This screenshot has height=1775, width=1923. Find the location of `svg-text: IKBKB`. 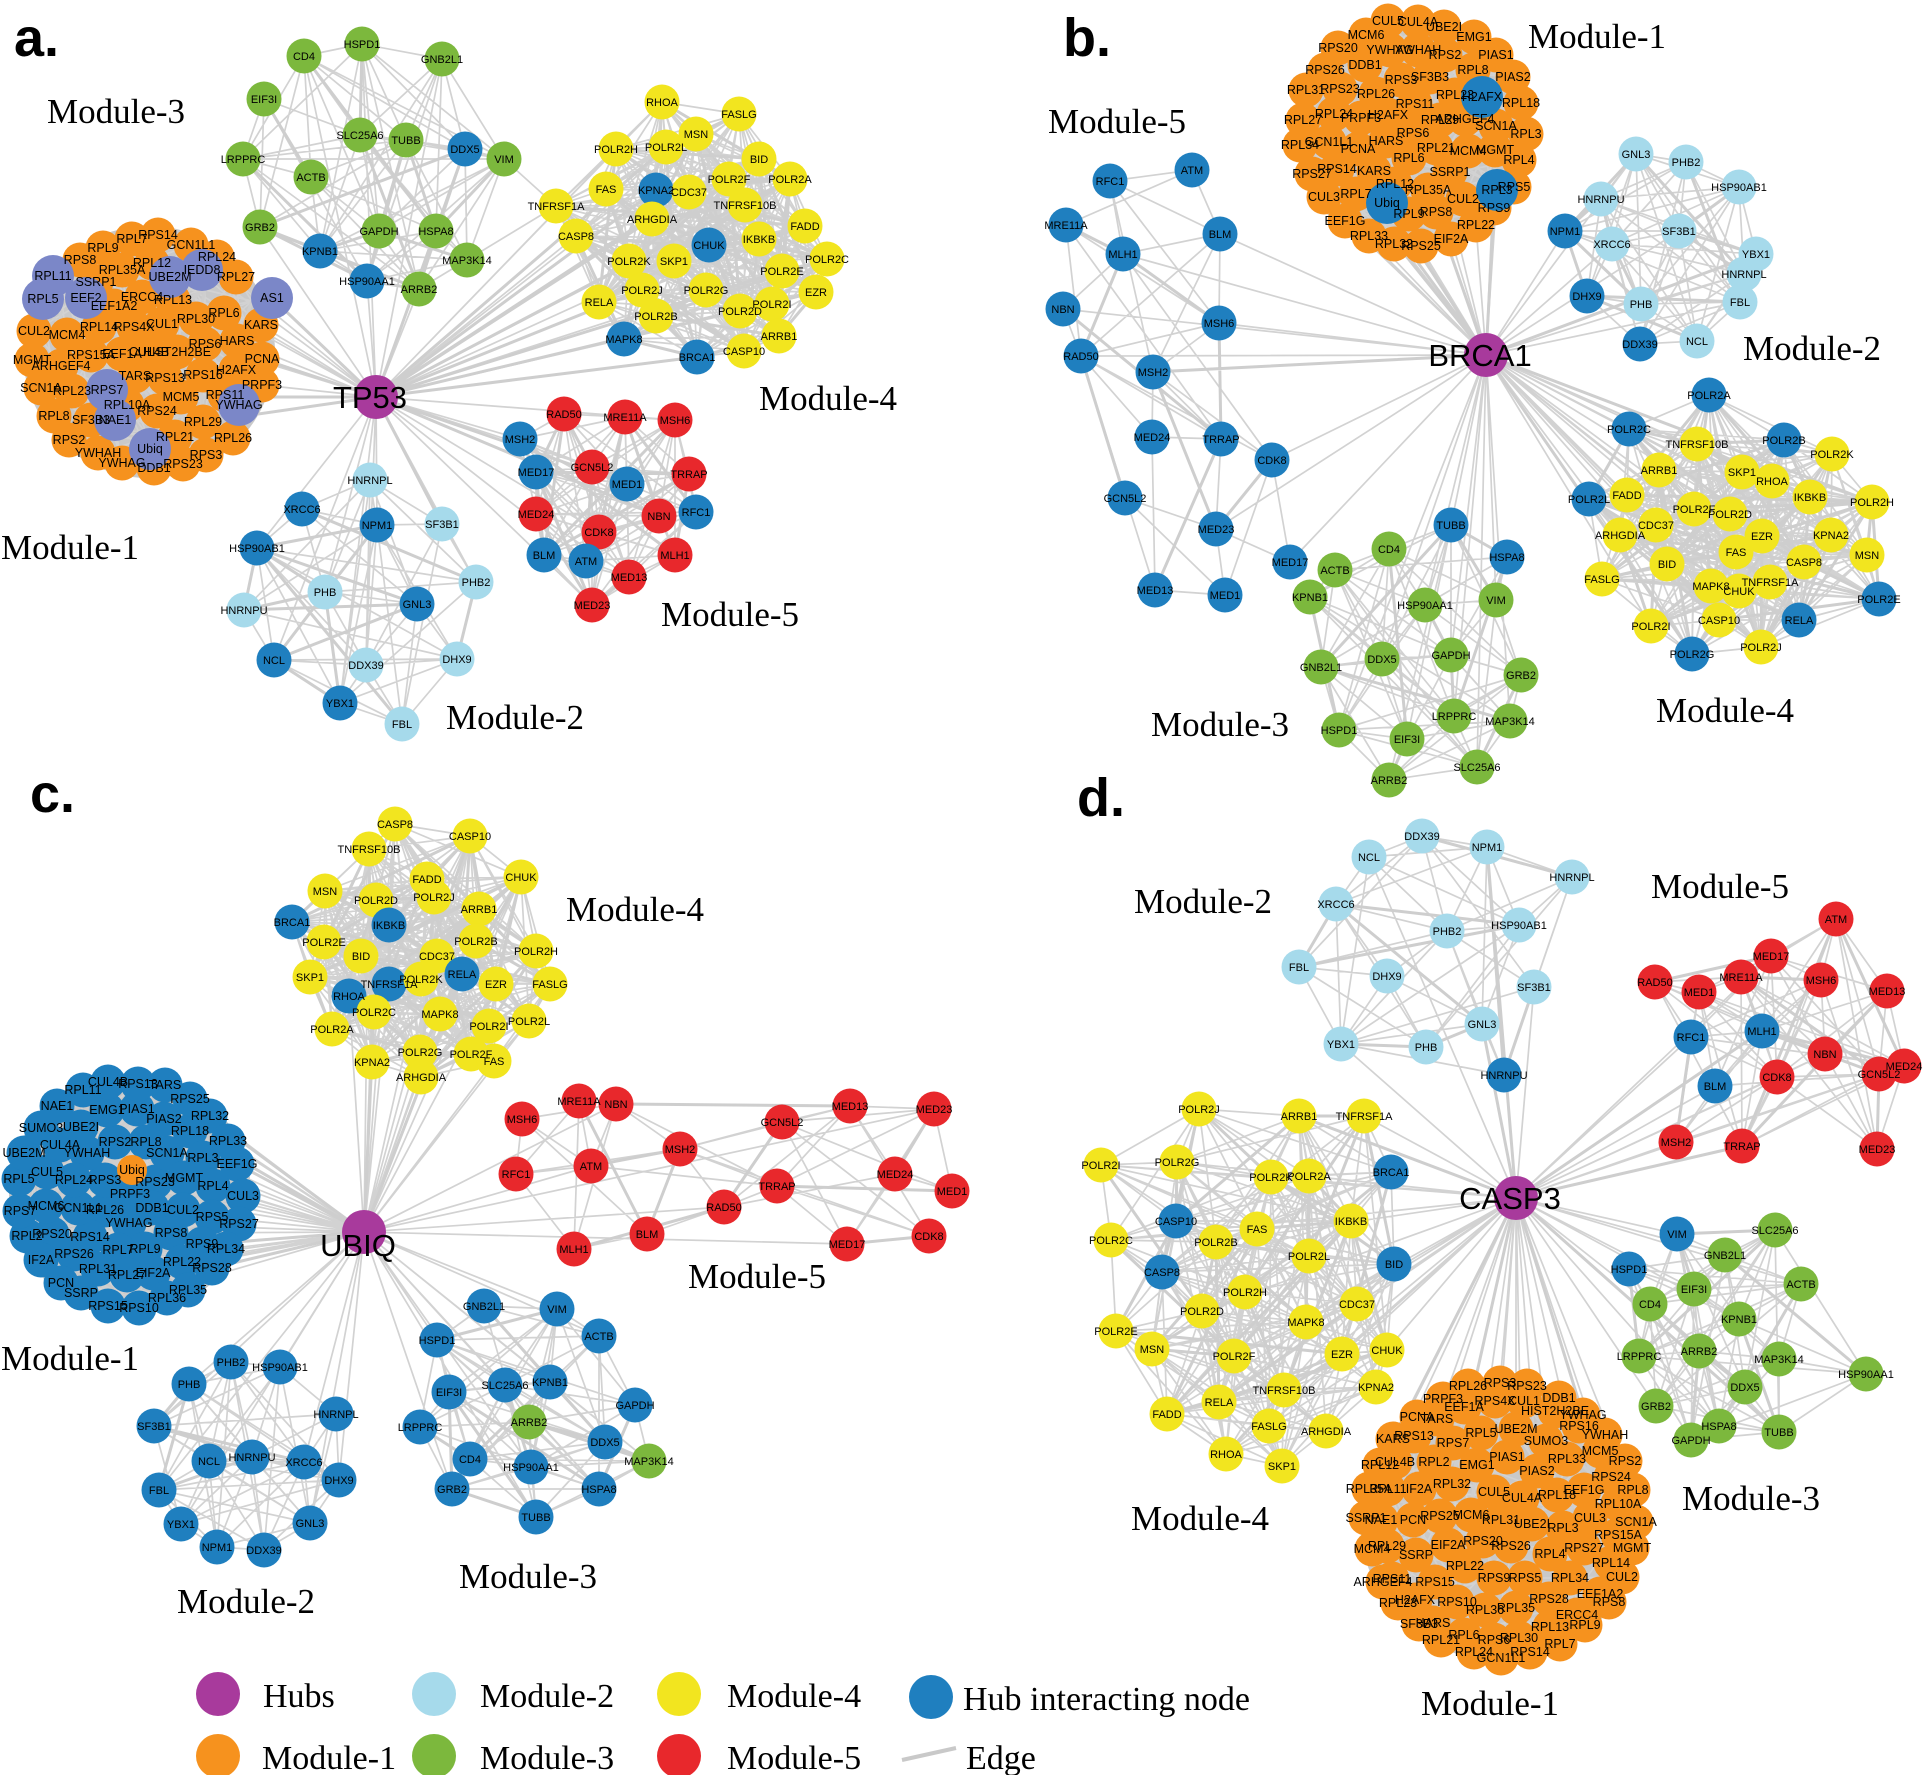

svg-text: IKBKB is located at coordinates (759, 240).